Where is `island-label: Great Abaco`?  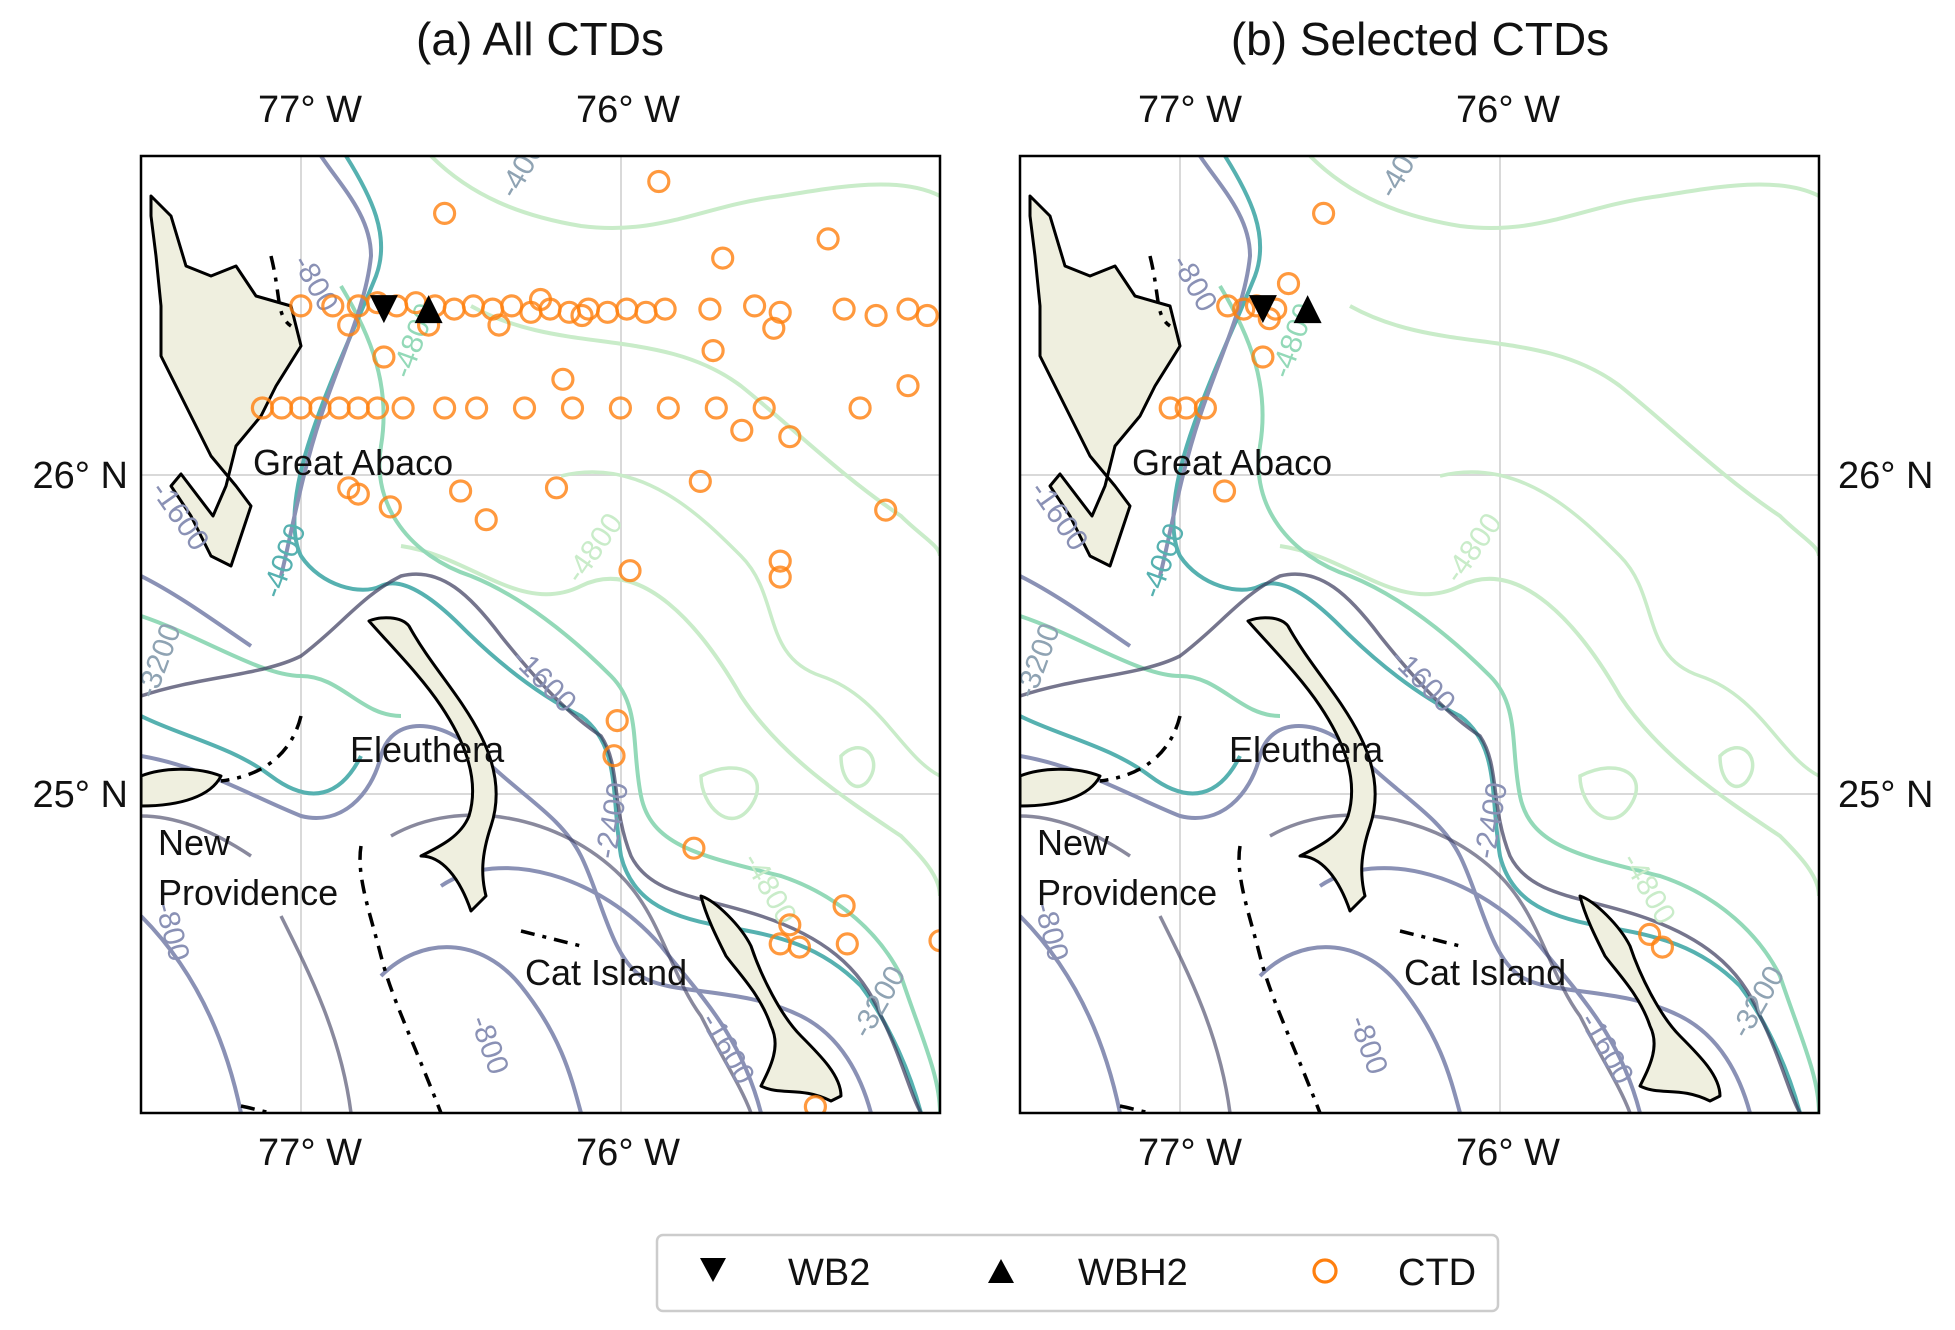 island-label: Great Abaco is located at coordinates (353, 462).